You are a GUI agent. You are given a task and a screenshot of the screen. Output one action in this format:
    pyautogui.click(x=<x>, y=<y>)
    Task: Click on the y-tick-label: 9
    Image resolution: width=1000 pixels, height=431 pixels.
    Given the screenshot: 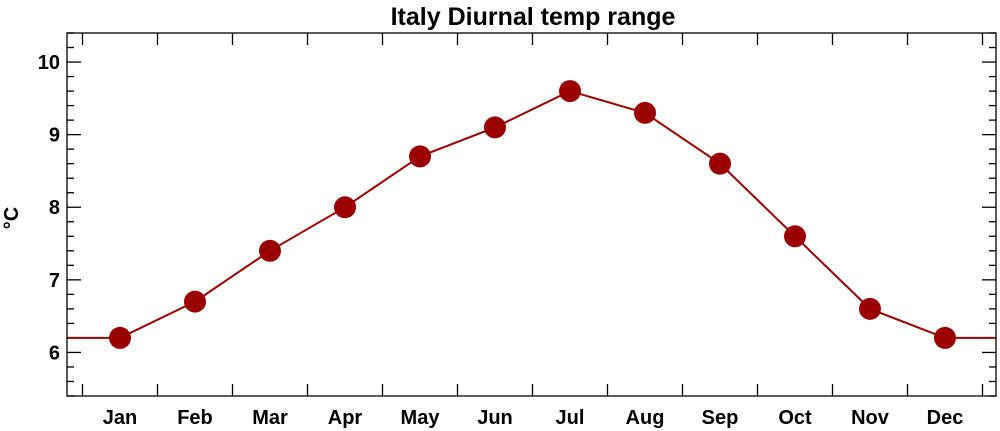 What is the action you would take?
    pyautogui.click(x=54, y=136)
    